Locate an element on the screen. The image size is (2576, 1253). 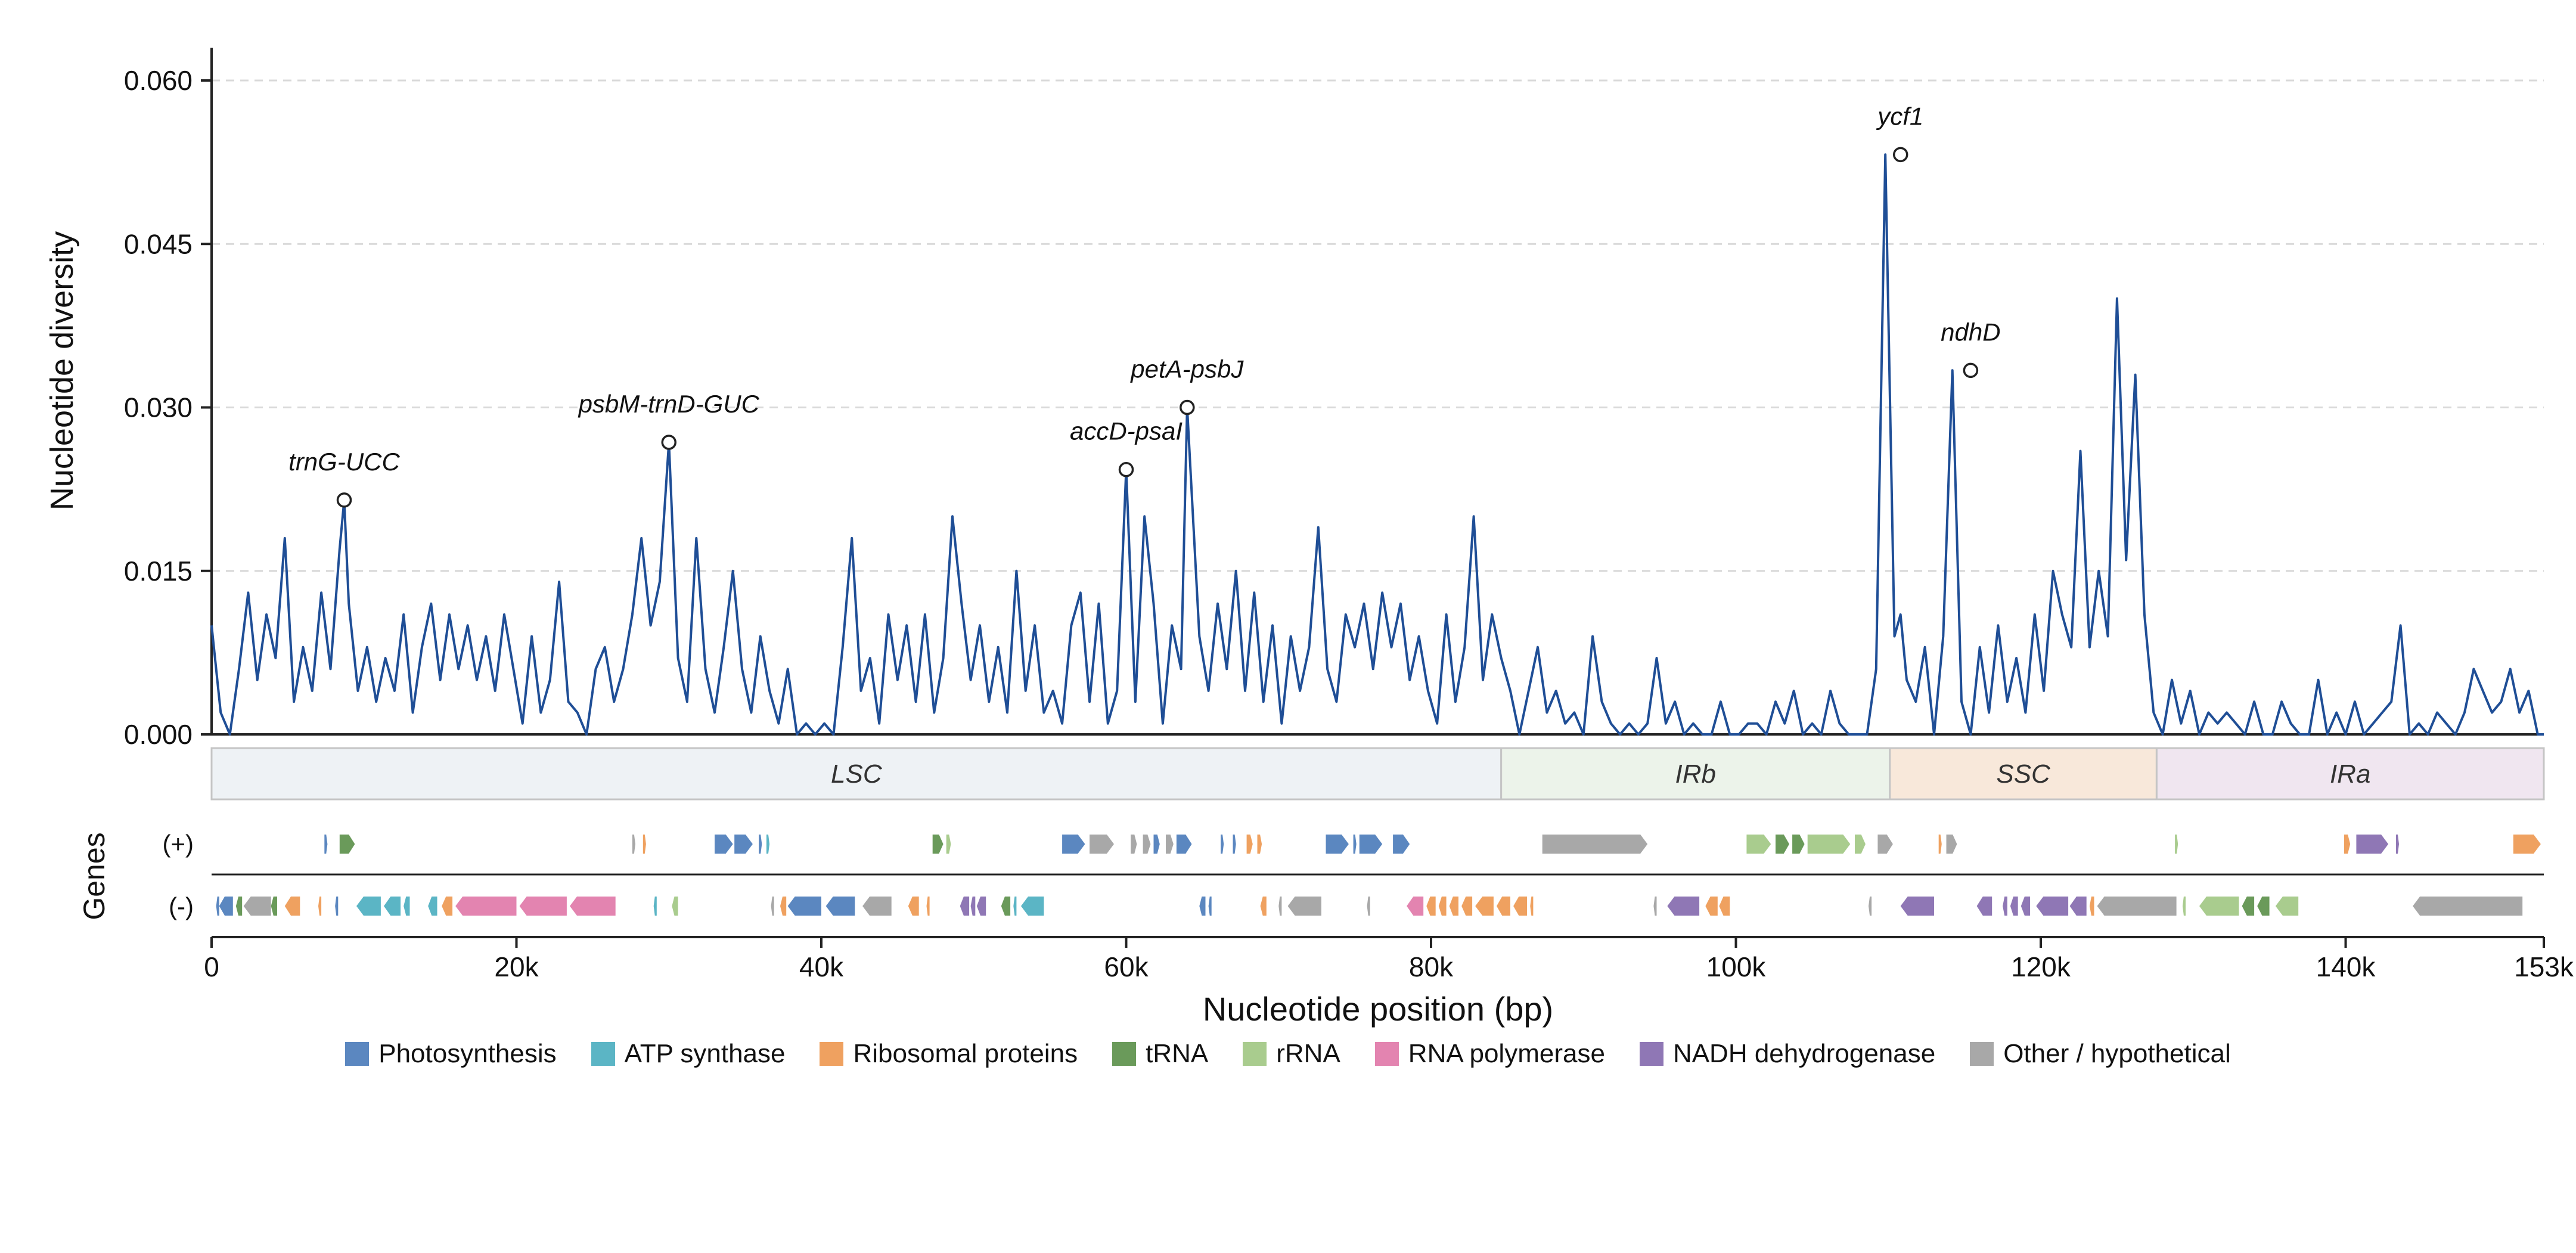
gene-track is located at coordinates (1378, 875).